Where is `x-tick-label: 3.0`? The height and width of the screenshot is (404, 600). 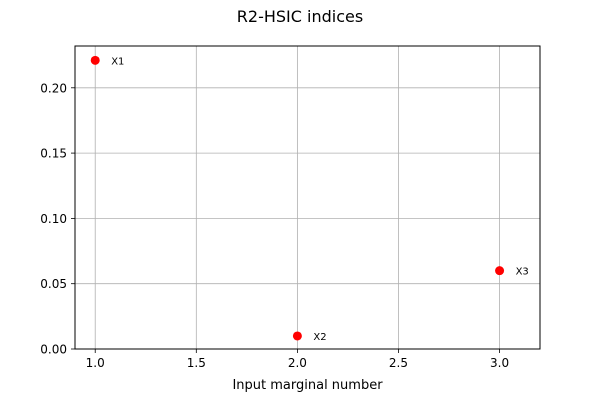 x-tick-label: 3.0 is located at coordinates (499, 363).